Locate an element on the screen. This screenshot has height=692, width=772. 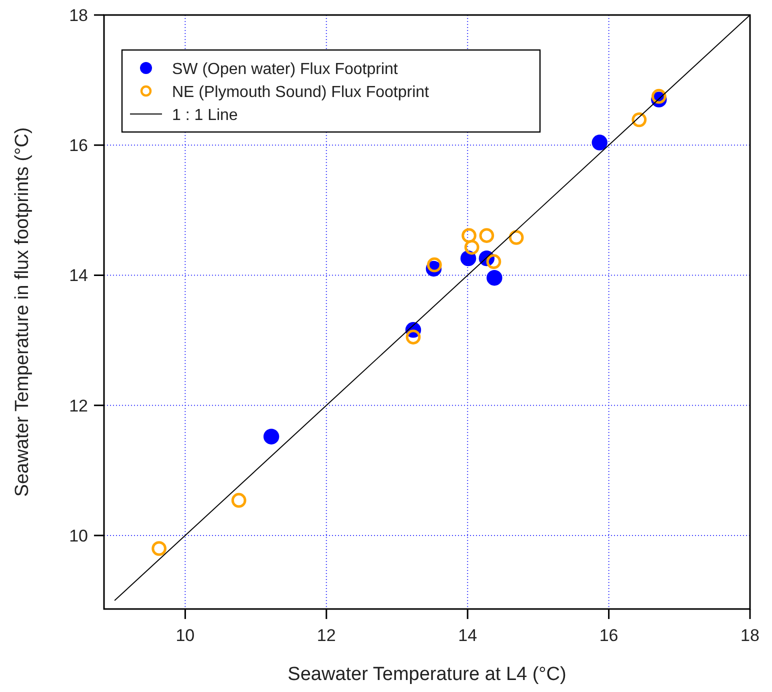
x-axis-title: Seawater Temperature at L4 (°C) is located at coordinates (427, 674).